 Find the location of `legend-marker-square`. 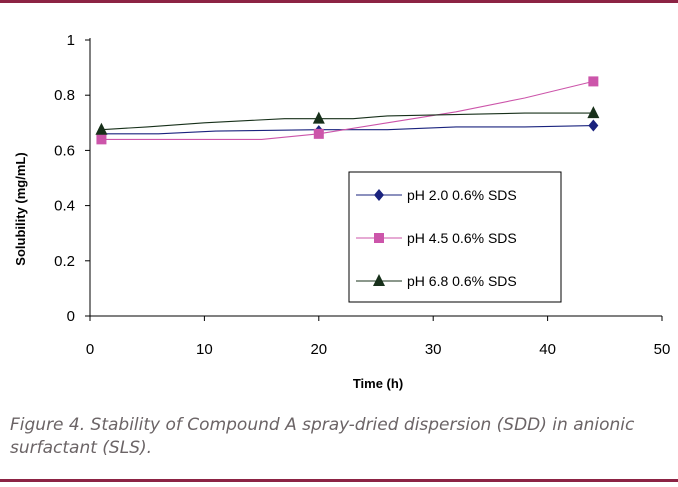

legend-marker-square is located at coordinates (379, 238).